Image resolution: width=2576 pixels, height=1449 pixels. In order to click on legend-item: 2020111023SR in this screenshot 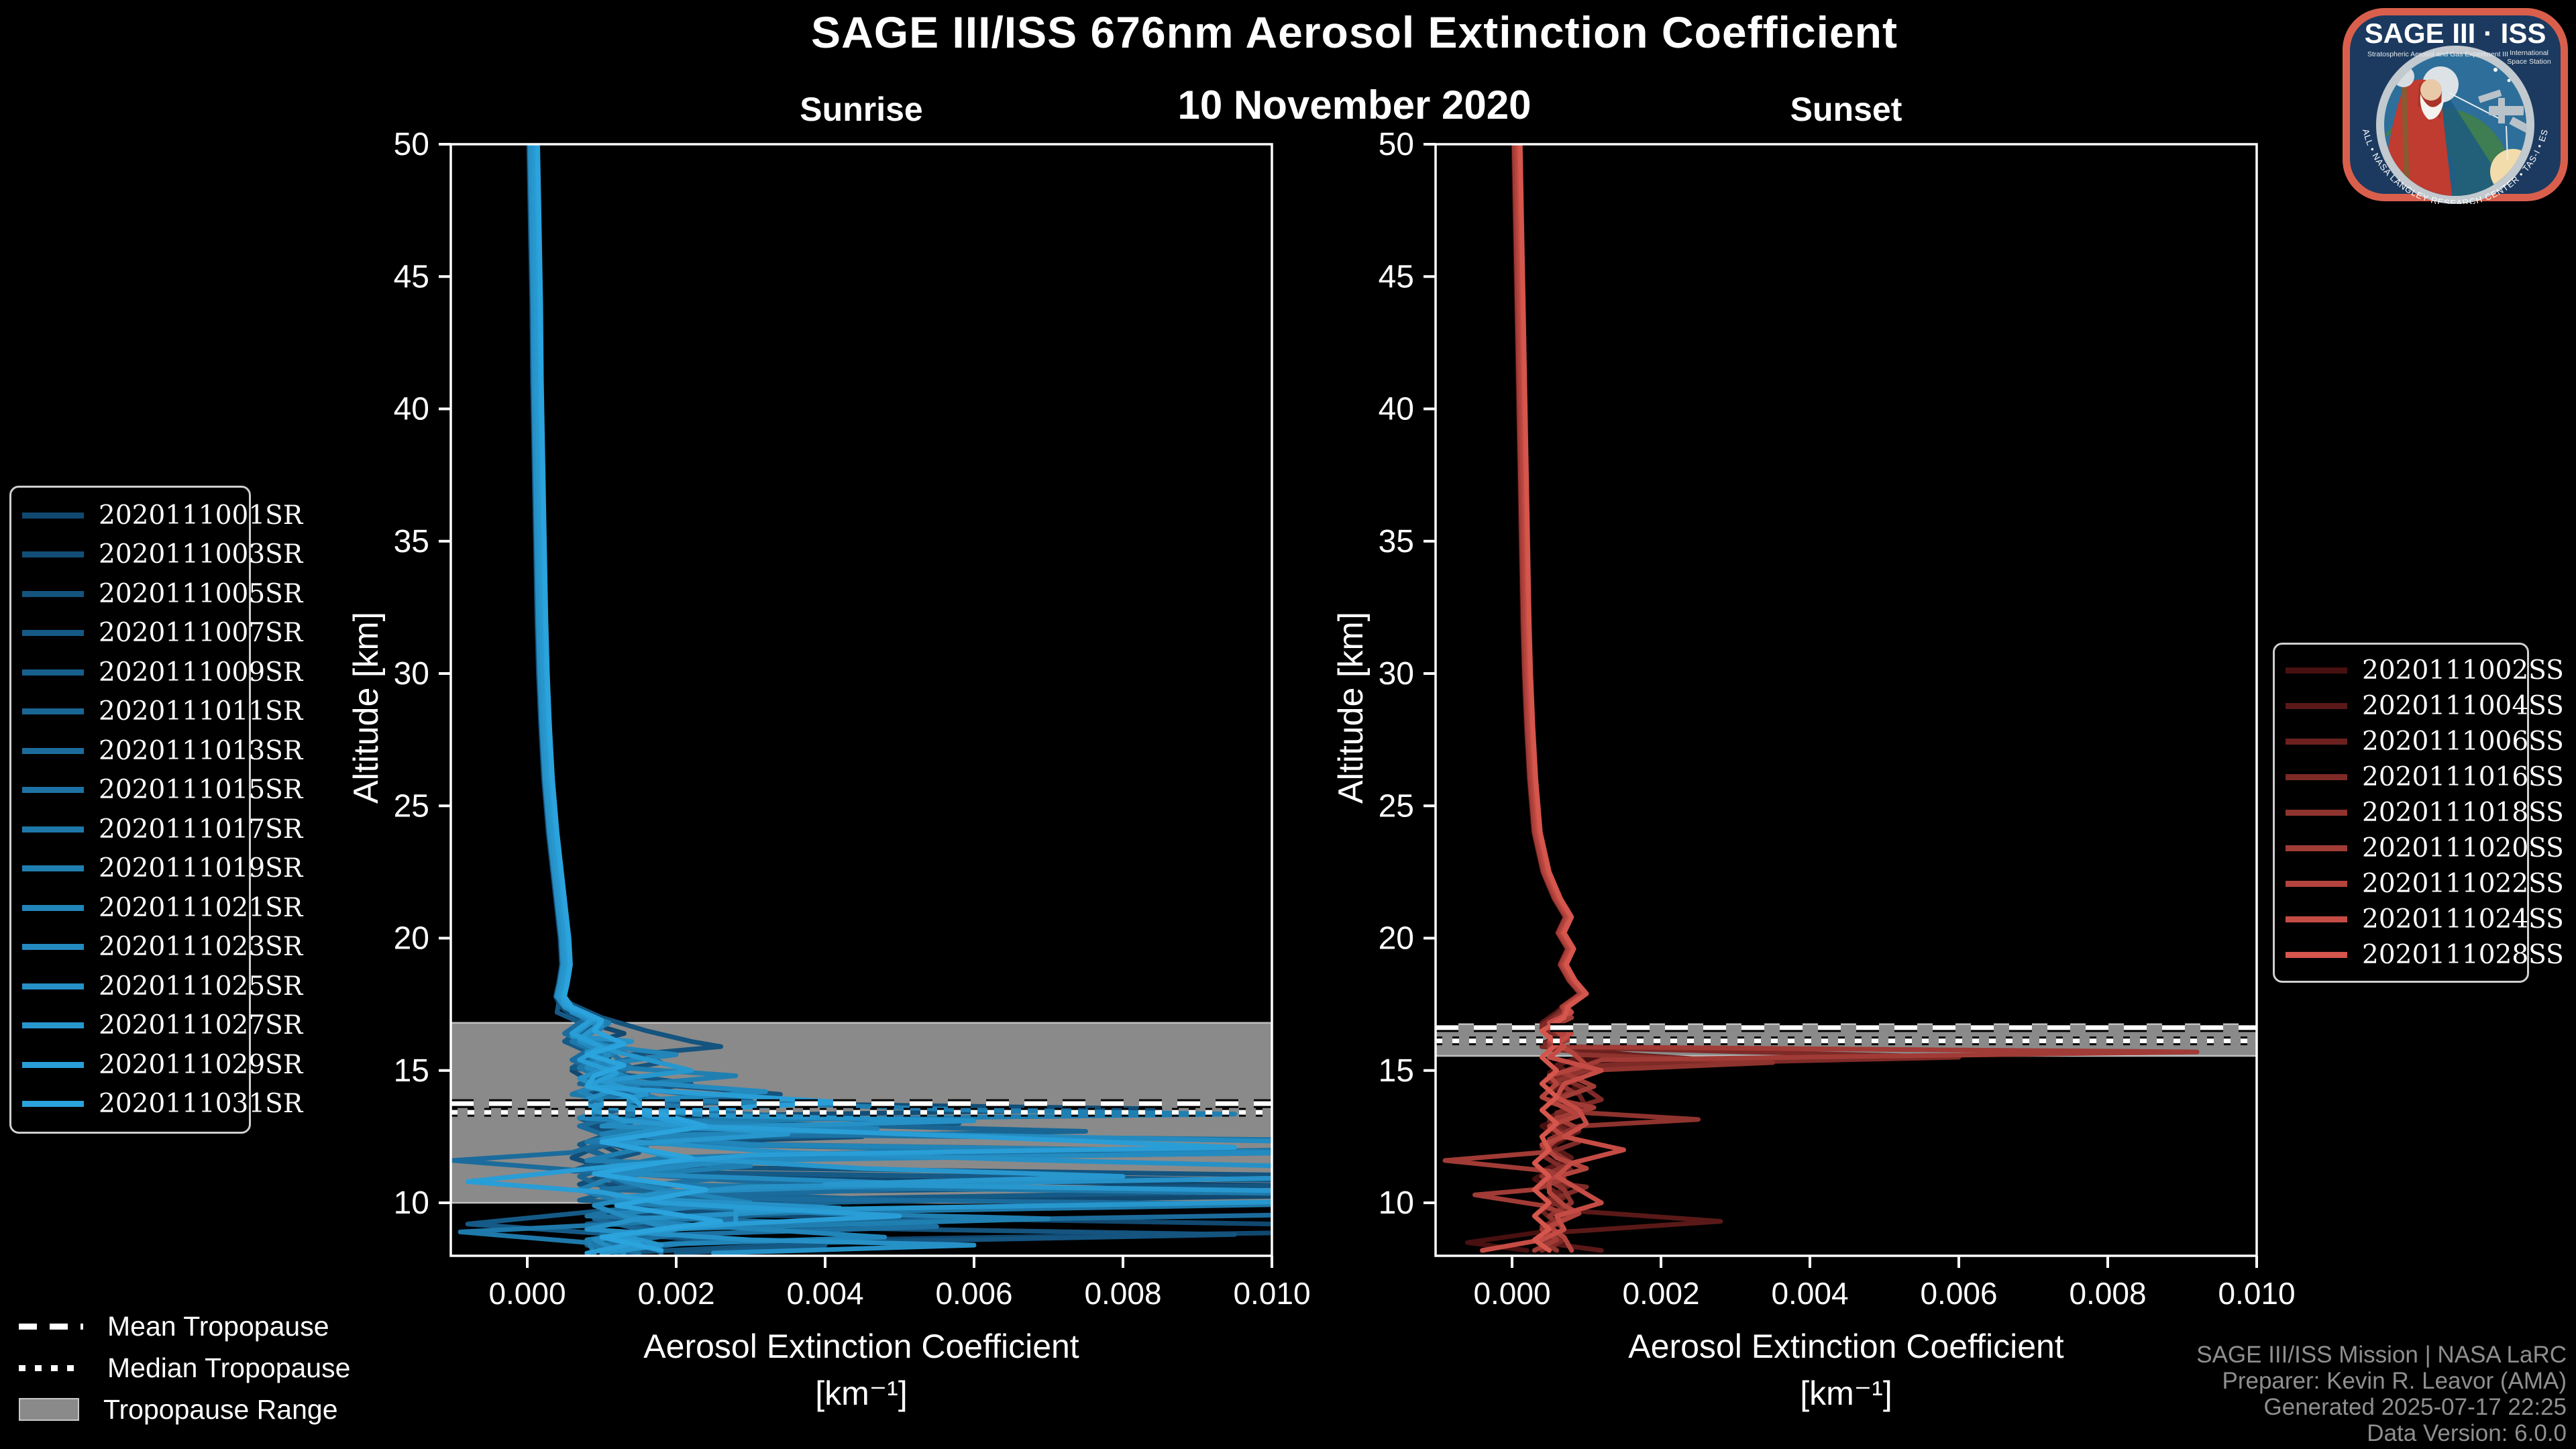, I will do `click(162, 947)`.